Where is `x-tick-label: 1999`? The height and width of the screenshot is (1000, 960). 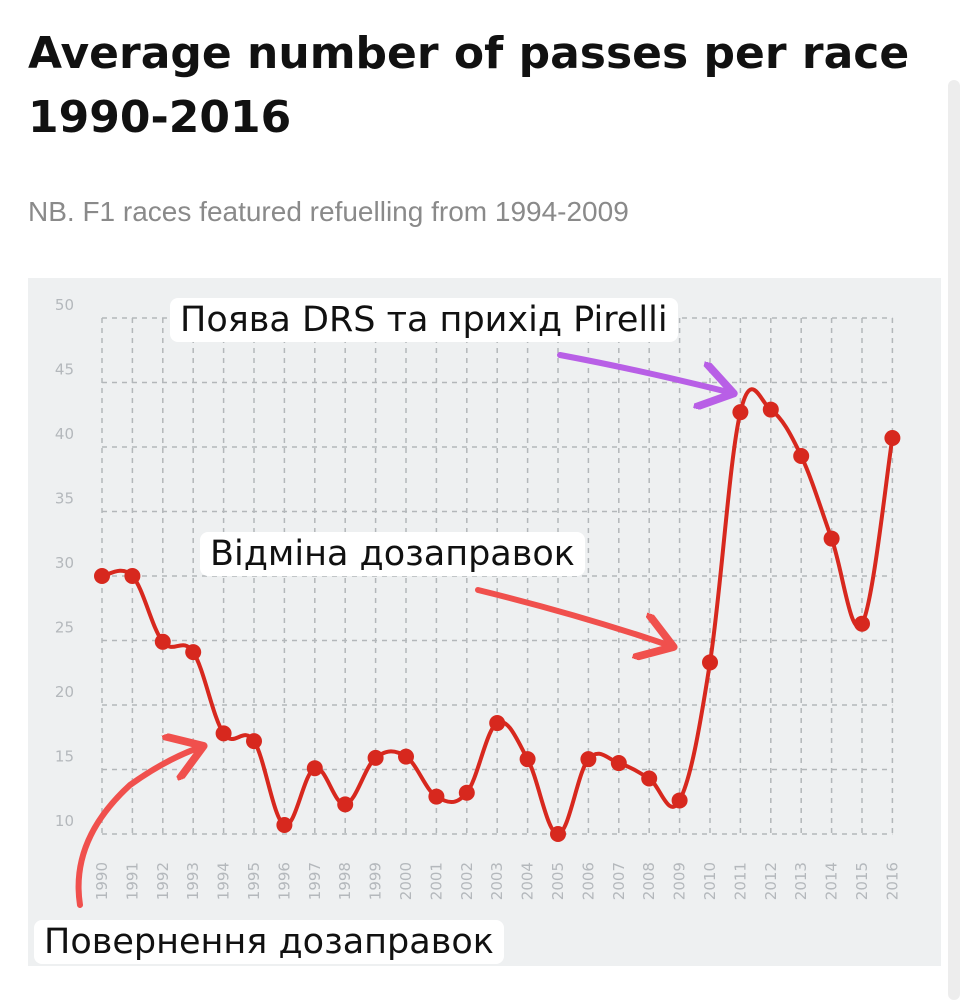 x-tick-label: 1999 is located at coordinates (376, 881).